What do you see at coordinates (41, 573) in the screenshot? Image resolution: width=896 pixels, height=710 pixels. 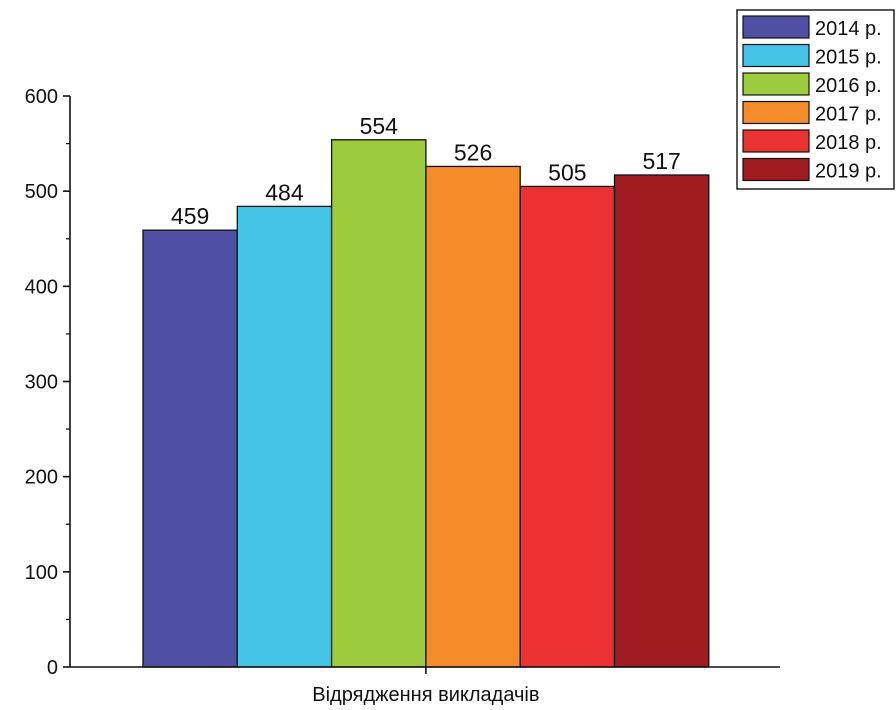 I see `y-tick-label: 100` at bounding box center [41, 573].